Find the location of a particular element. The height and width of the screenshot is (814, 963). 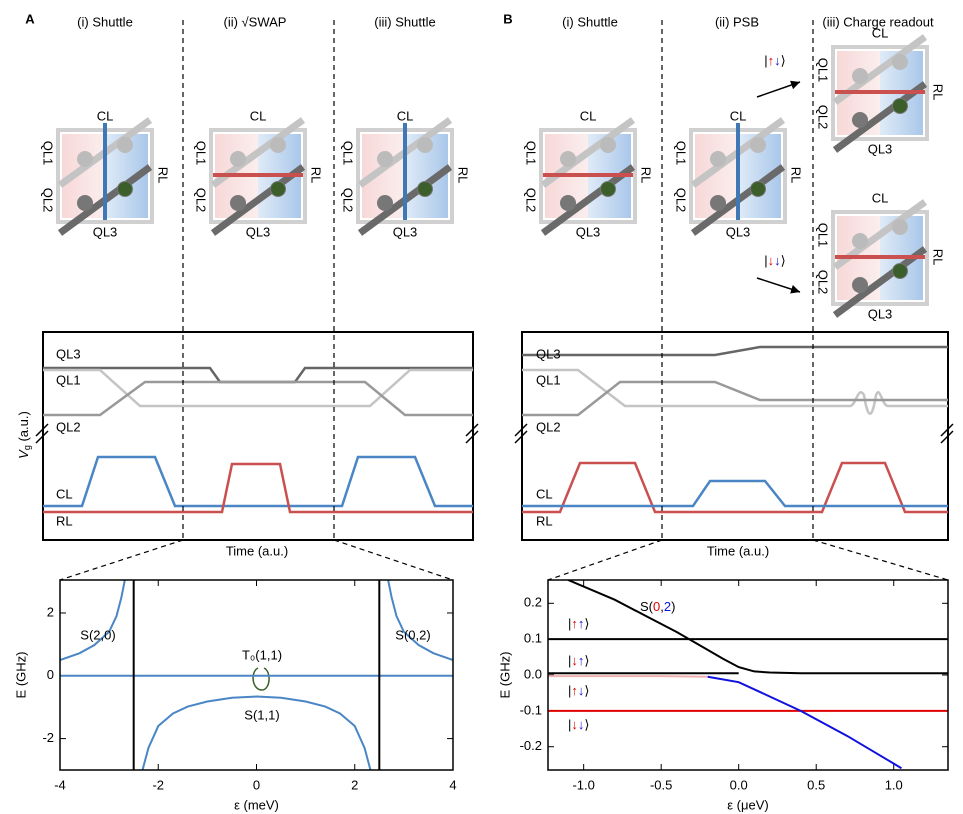

x-tick-label: 0 is located at coordinates (256, 784).